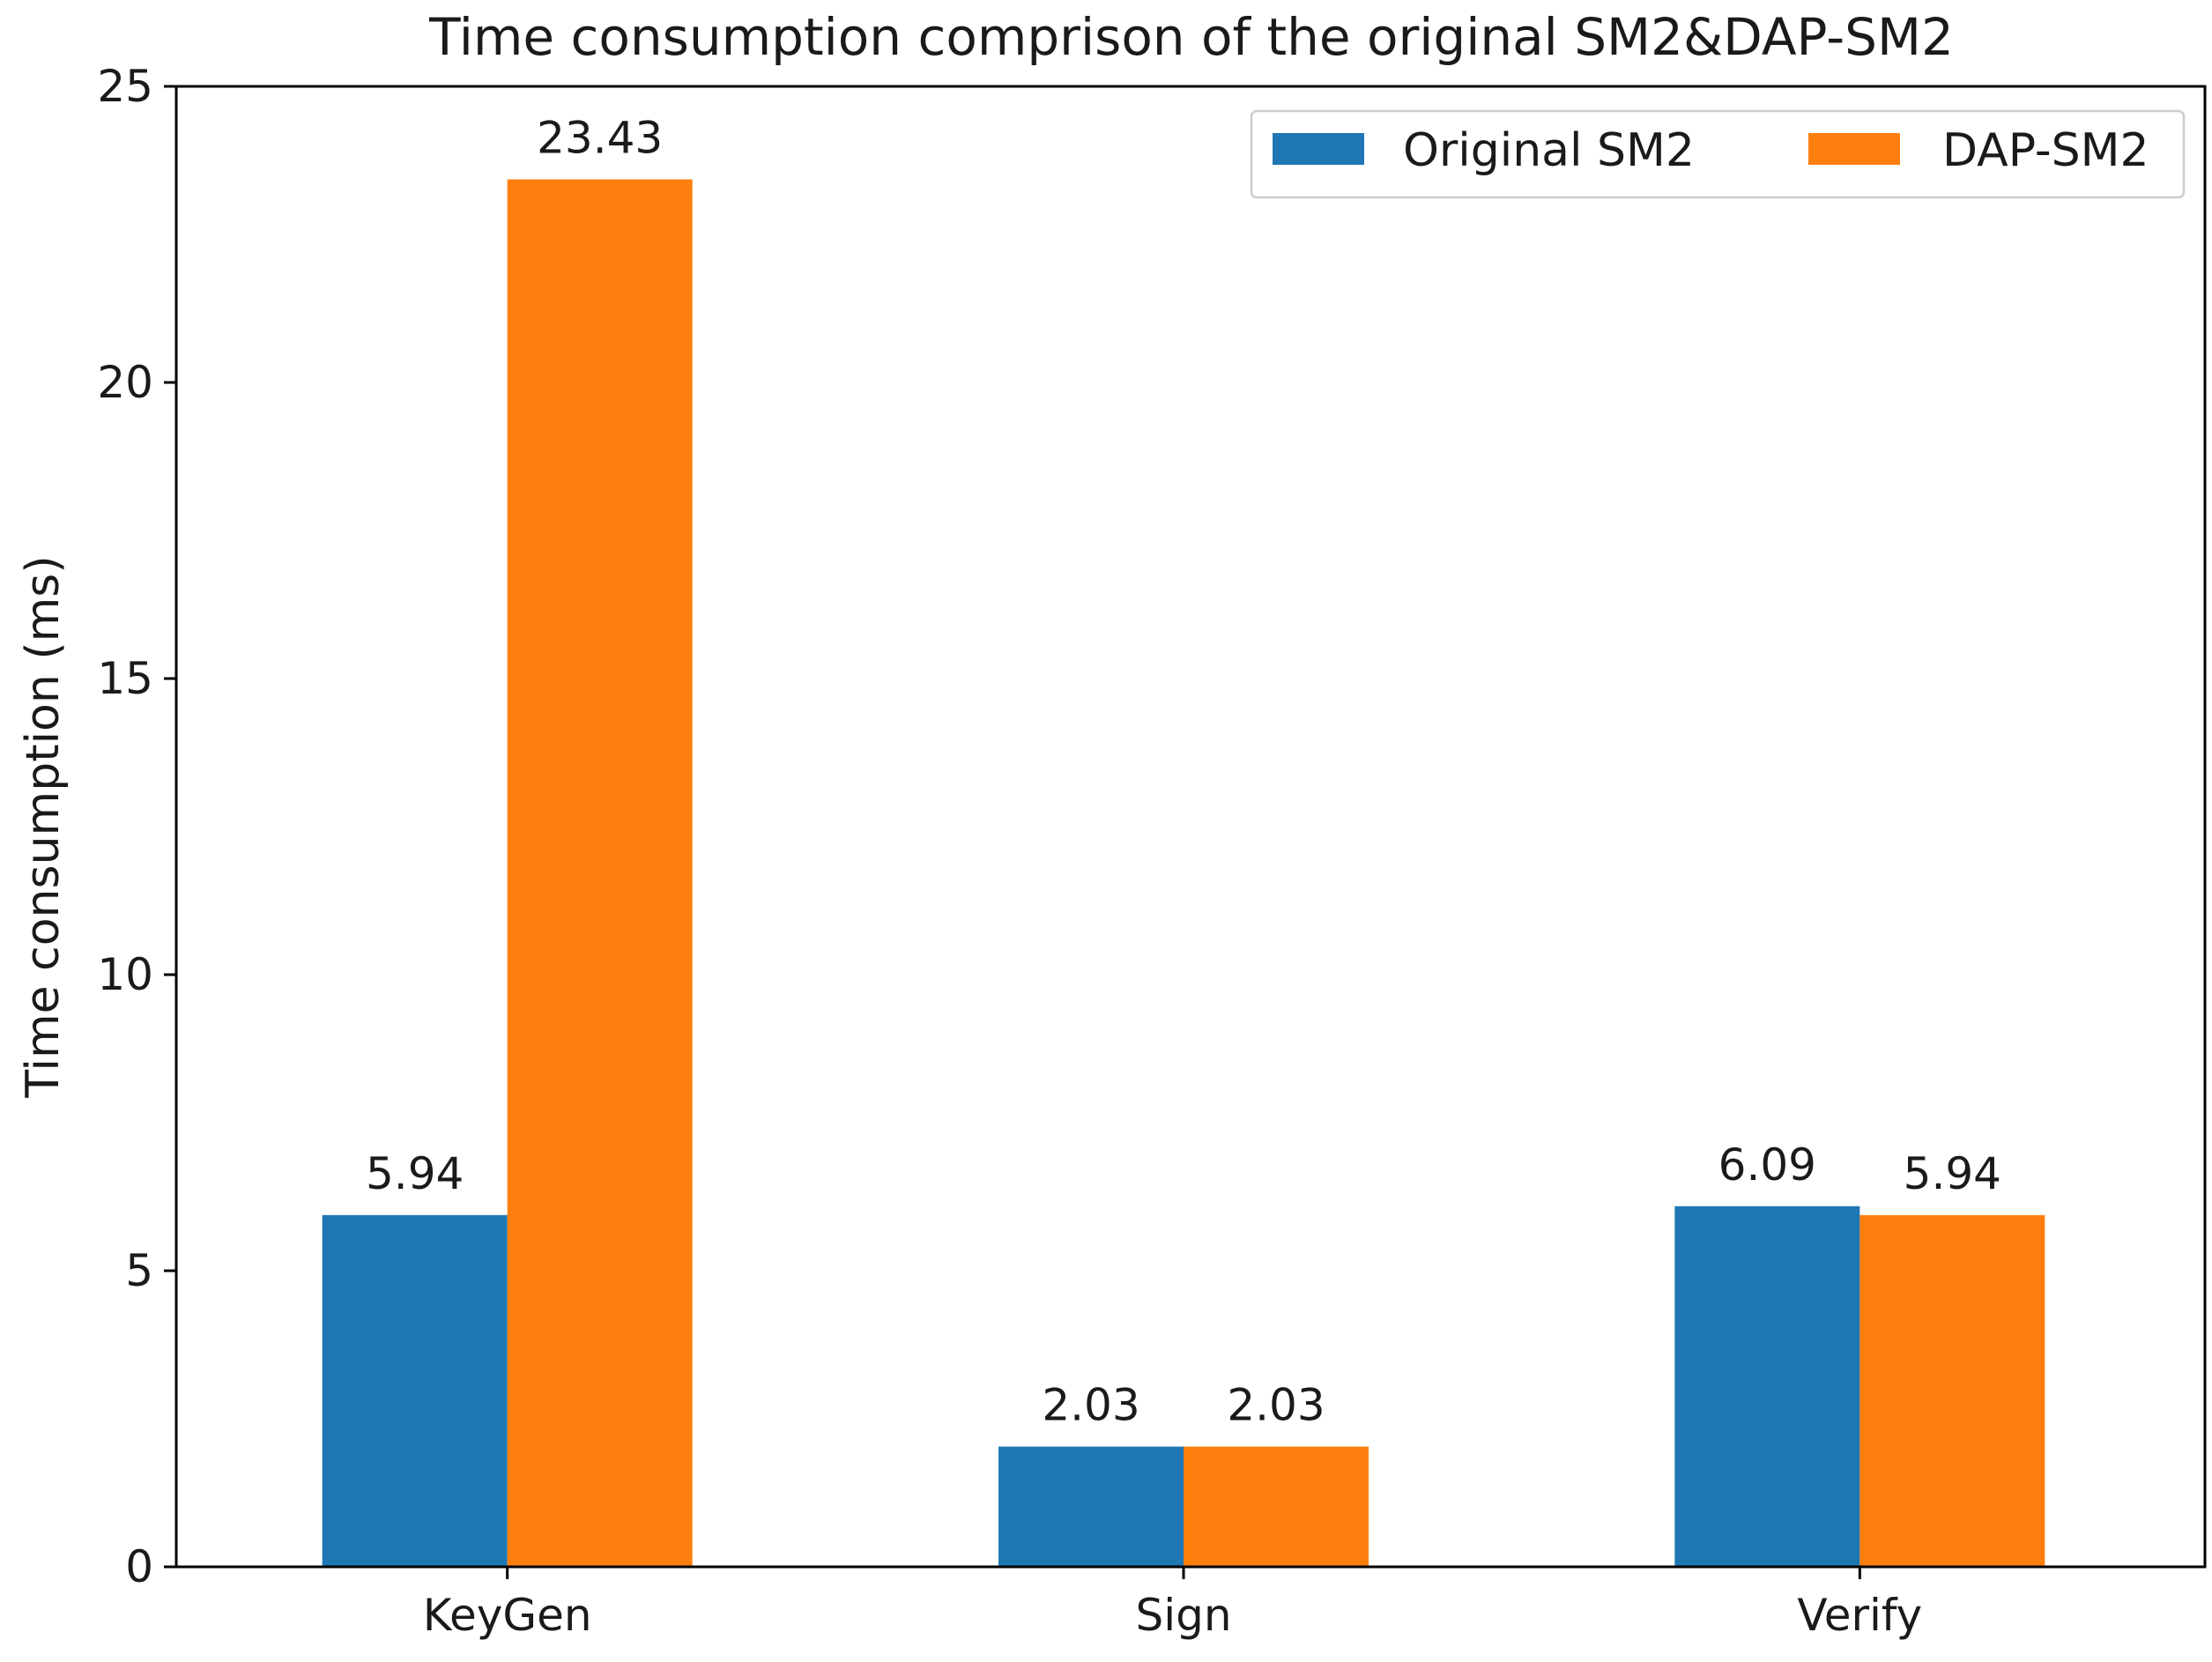 The height and width of the screenshot is (1662, 2212). I want to click on legend: Original SM2 DAP-SM2, so click(1718, 154).